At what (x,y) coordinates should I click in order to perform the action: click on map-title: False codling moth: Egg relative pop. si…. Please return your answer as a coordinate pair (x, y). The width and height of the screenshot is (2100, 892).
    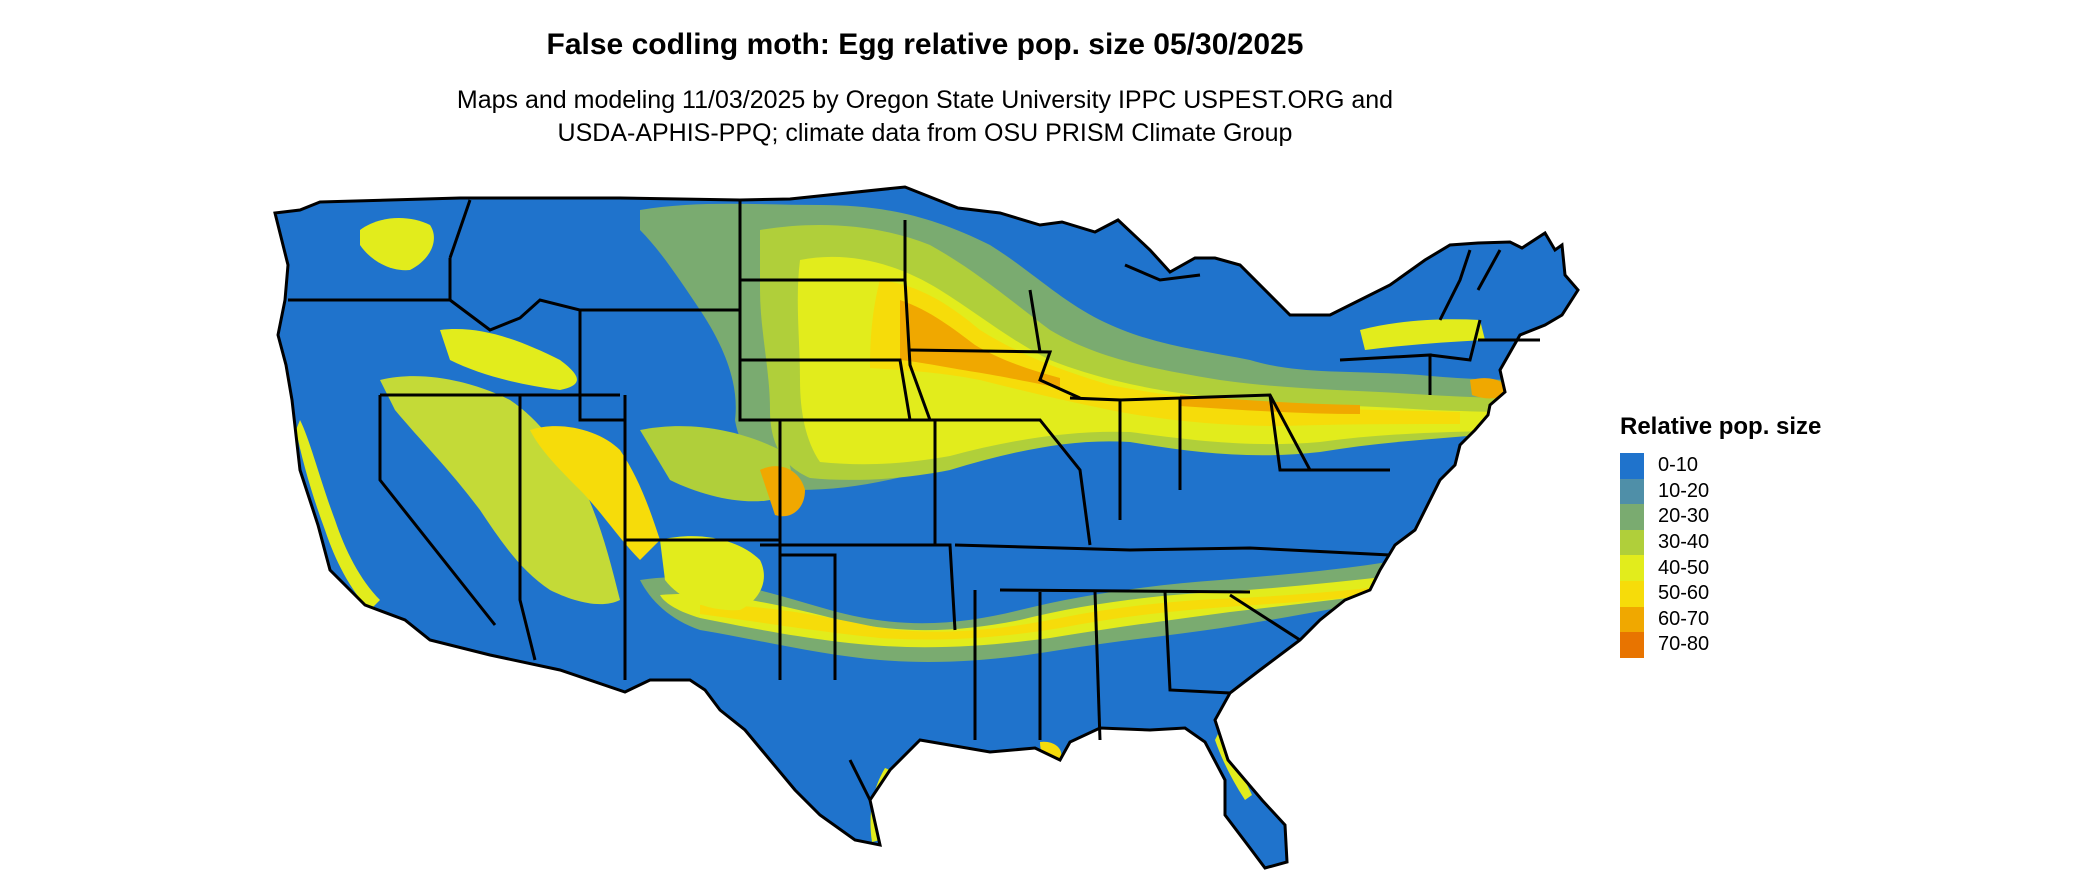
    Looking at the image, I should click on (925, 44).